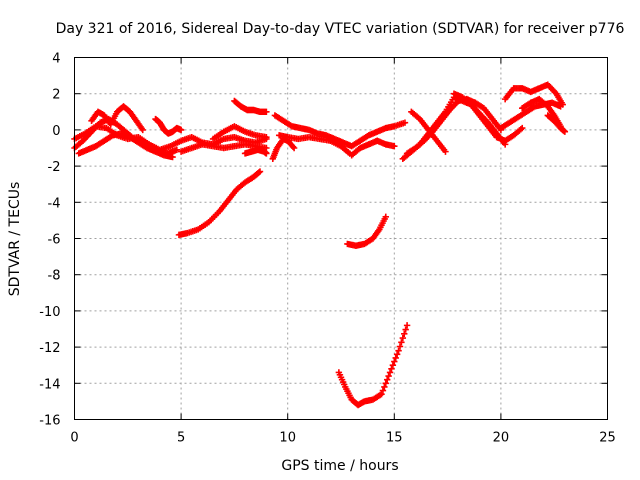 The width and height of the screenshot is (640, 480). Describe the element at coordinates (117, 118) in the screenshot. I see `series-track-c` at that location.